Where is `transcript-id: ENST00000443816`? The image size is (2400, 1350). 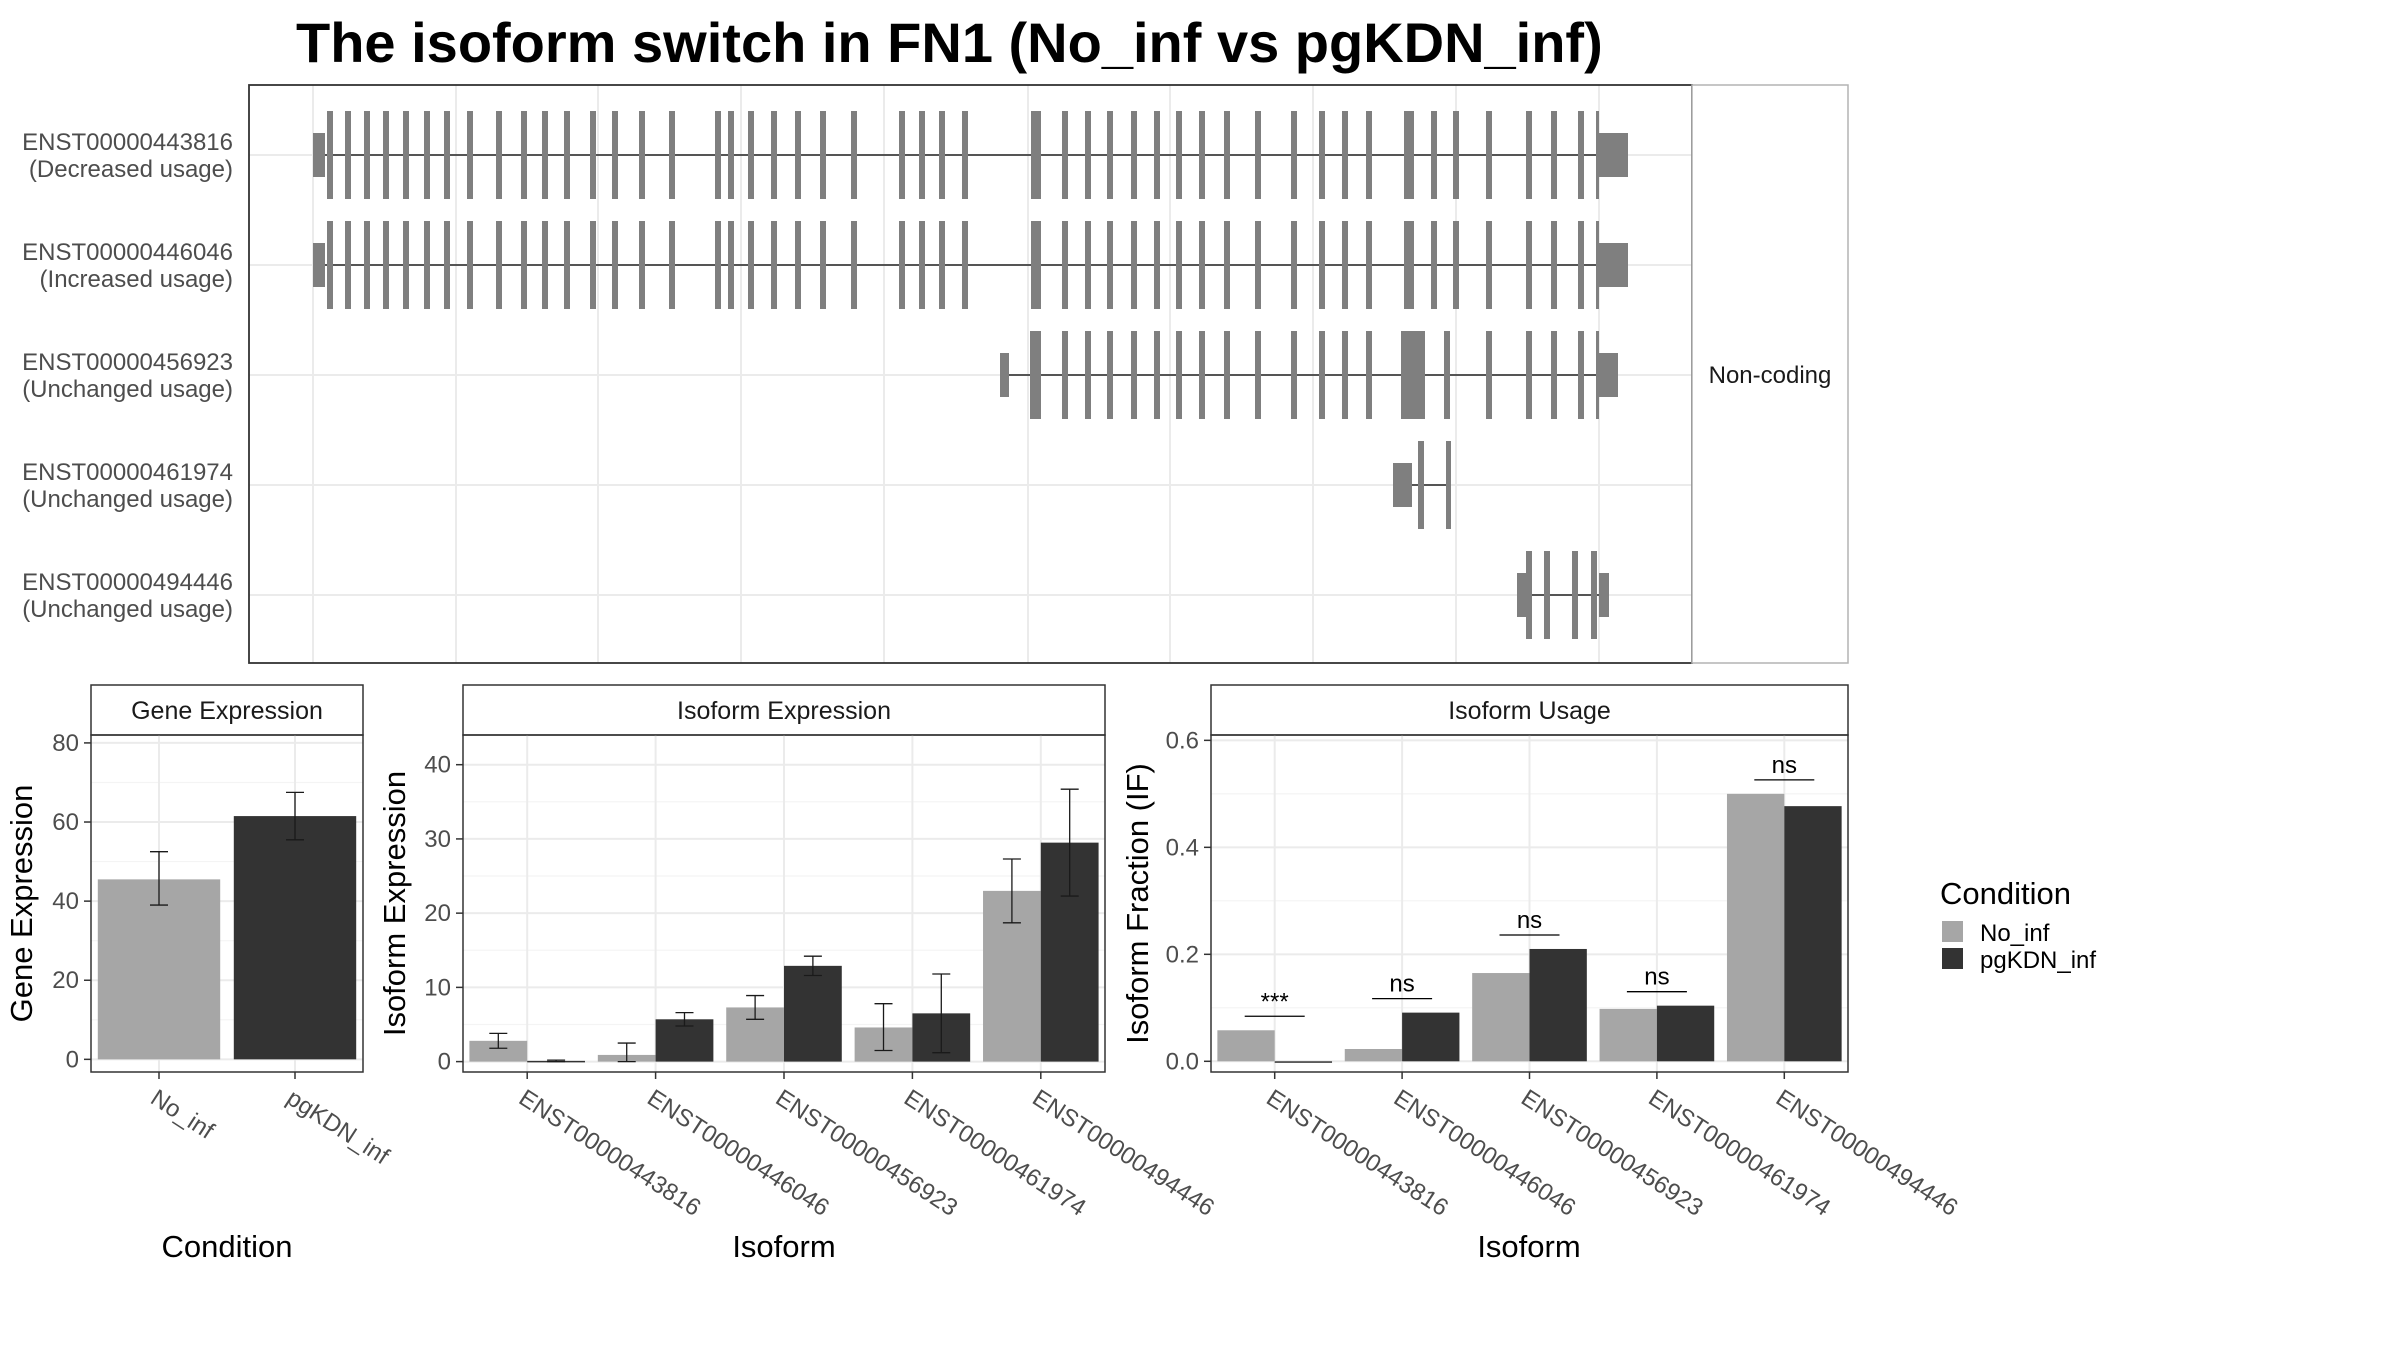
transcript-id: ENST00000443816 is located at coordinates (127, 142).